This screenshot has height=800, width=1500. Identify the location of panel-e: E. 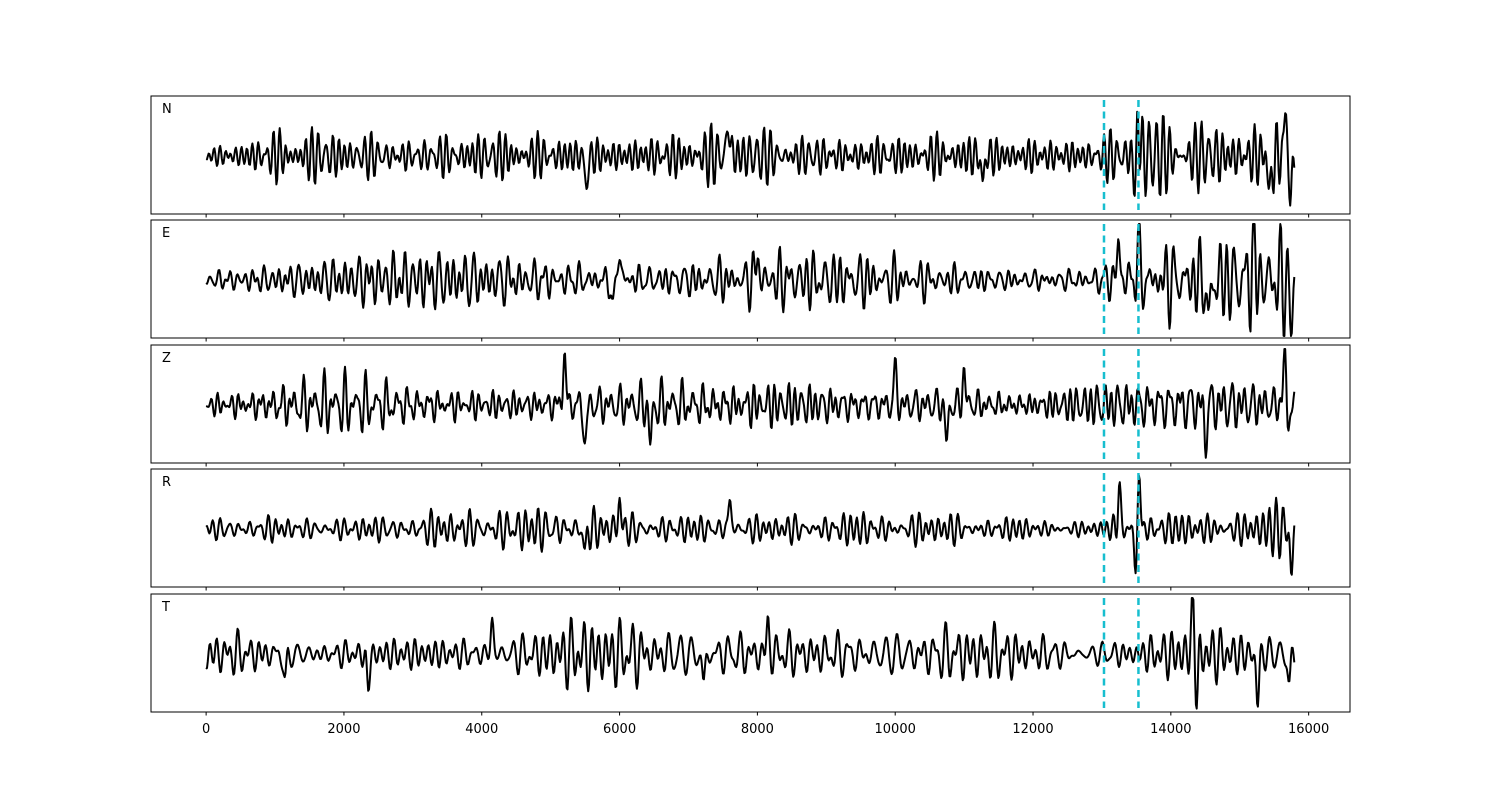
(750, 280).